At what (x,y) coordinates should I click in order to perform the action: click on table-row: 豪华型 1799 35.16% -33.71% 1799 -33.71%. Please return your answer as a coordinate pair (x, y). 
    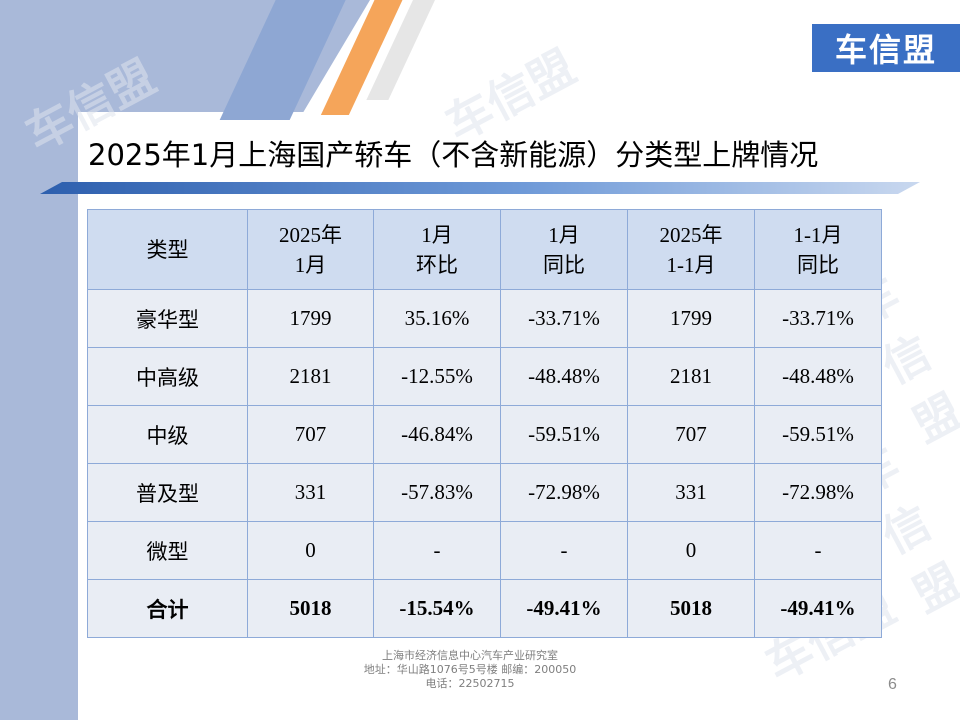
    Looking at the image, I should click on (484, 318).